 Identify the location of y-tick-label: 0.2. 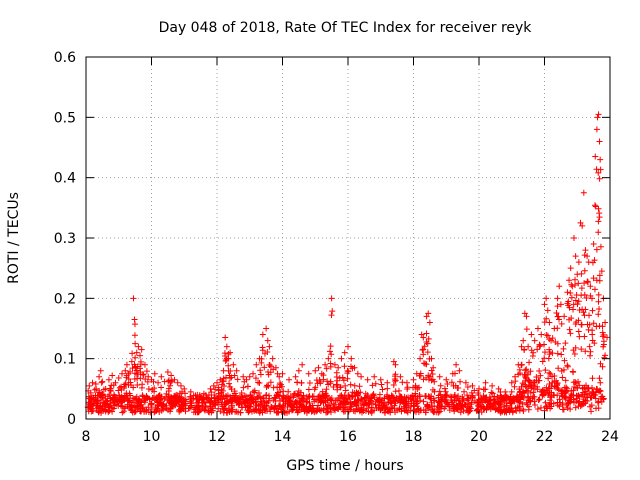
(65, 299).